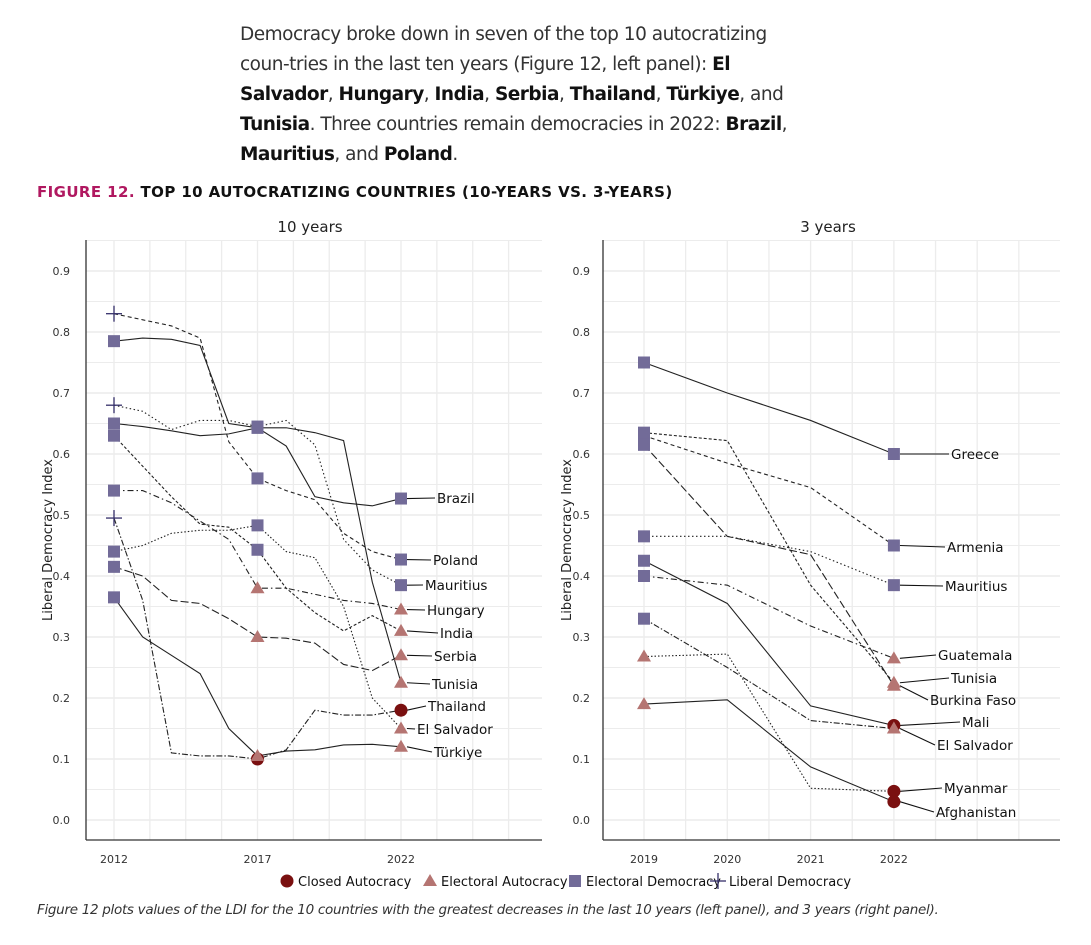  I want to click on series-label: El Salvador, so click(975, 746).